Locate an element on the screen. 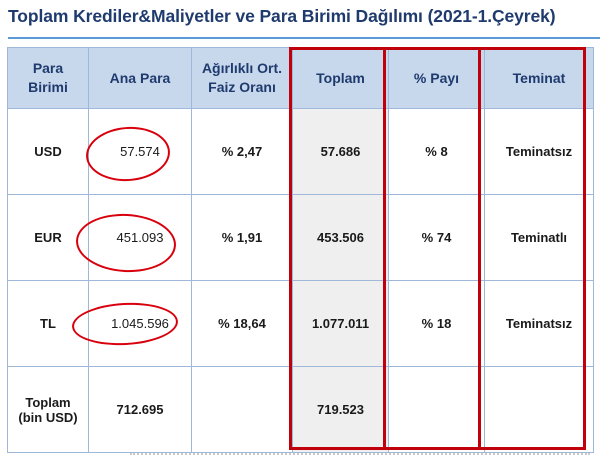  currency-cell: TL is located at coordinates (48, 323).